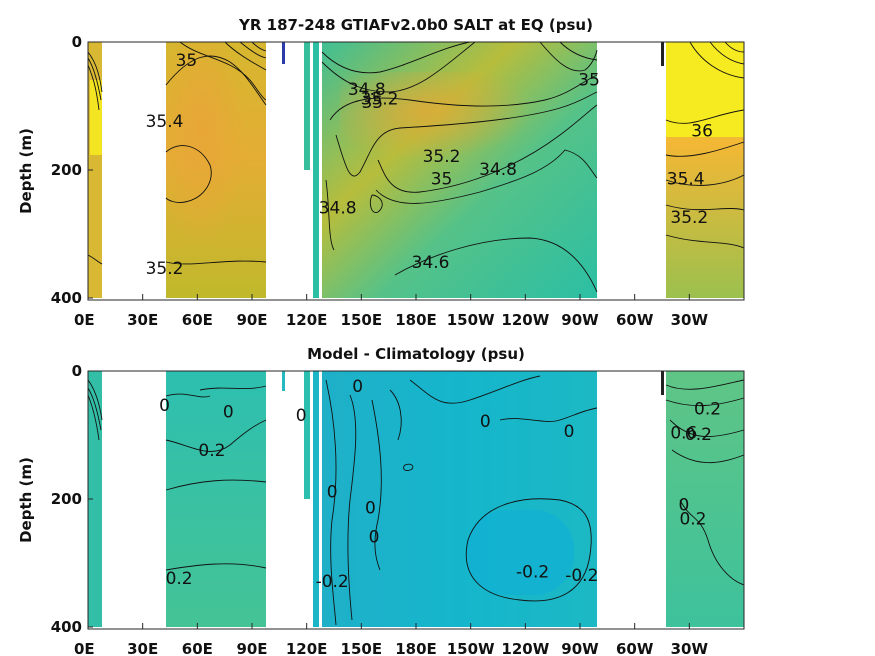 This screenshot has height=656, width=875. What do you see at coordinates (525, 320) in the screenshot?
I see `x-tick-label: 120W` at bounding box center [525, 320].